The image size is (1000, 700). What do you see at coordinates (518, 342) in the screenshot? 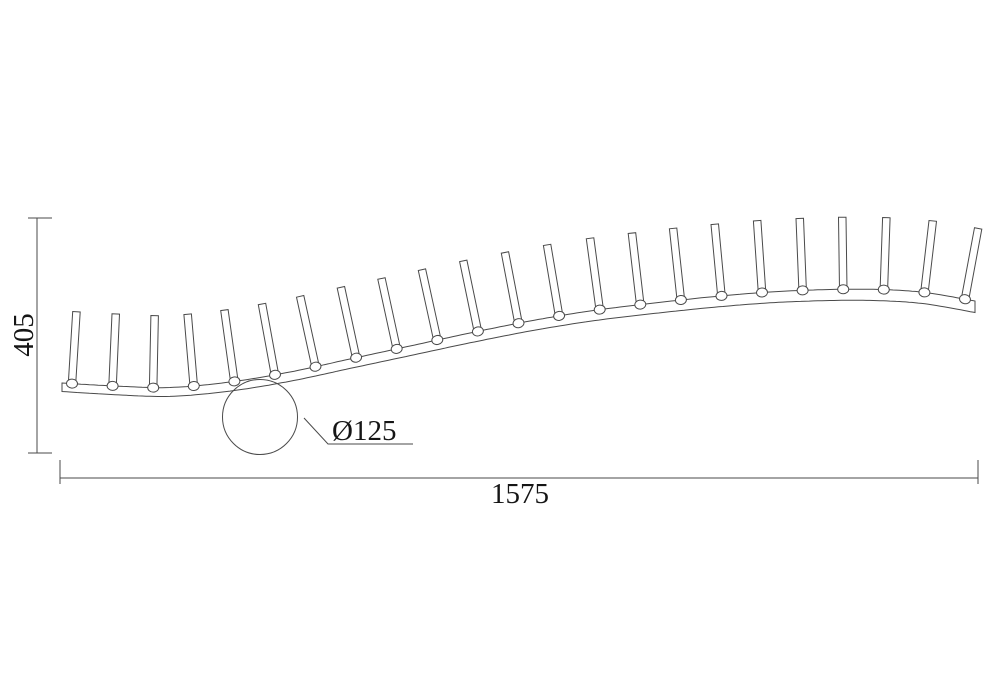
I see `curved-band` at bounding box center [518, 342].